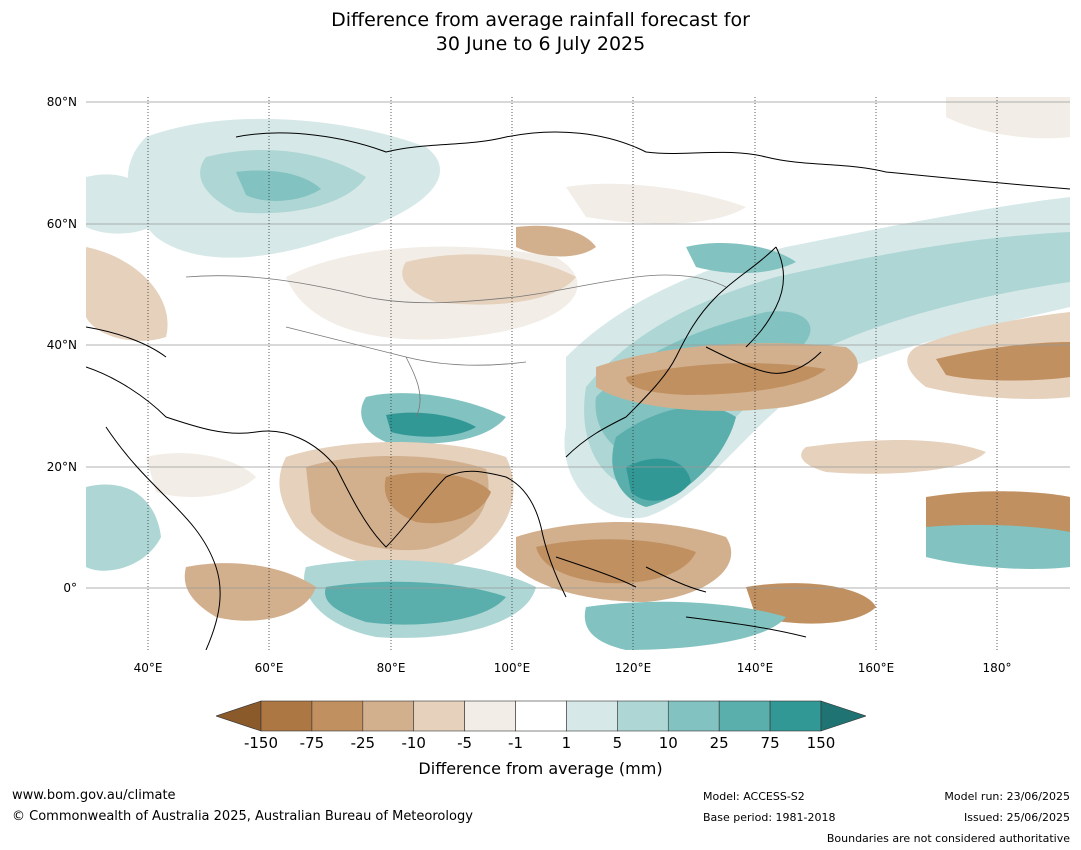 Image resolution: width=1081 pixels, height=850 pixels. Describe the element at coordinates (1007, 796) in the screenshot. I see `model-run: Model run: 23/06/2025` at that location.